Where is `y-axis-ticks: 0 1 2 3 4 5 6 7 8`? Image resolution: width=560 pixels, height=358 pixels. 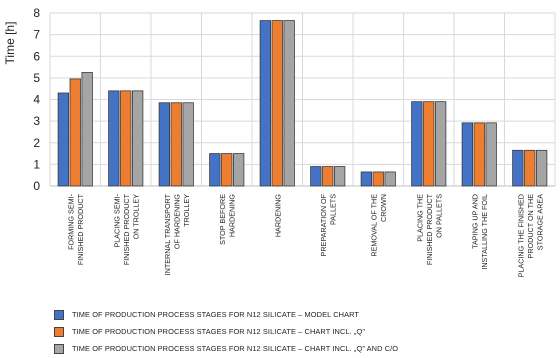 y-axis-ticks: 0 1 2 3 4 5 6 7 8 is located at coordinates (36, 99).